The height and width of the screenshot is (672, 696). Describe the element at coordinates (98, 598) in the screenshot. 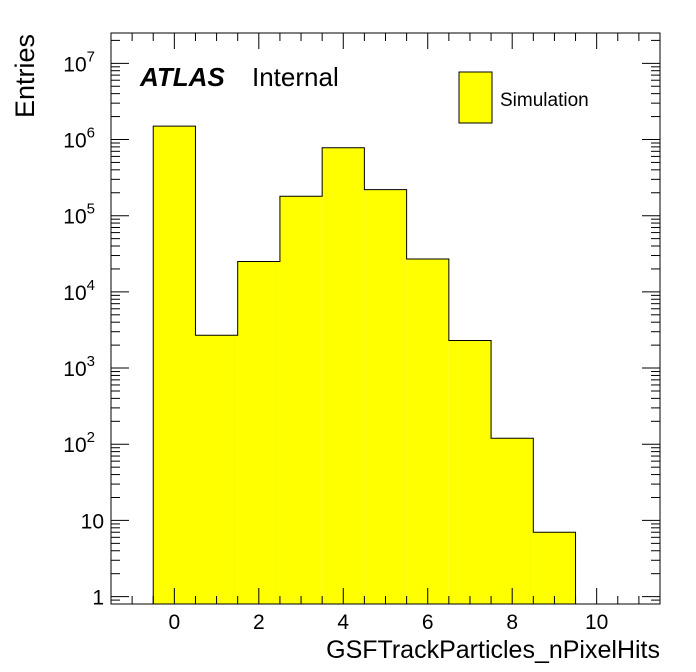

I see `y-tick-label: 1` at that location.